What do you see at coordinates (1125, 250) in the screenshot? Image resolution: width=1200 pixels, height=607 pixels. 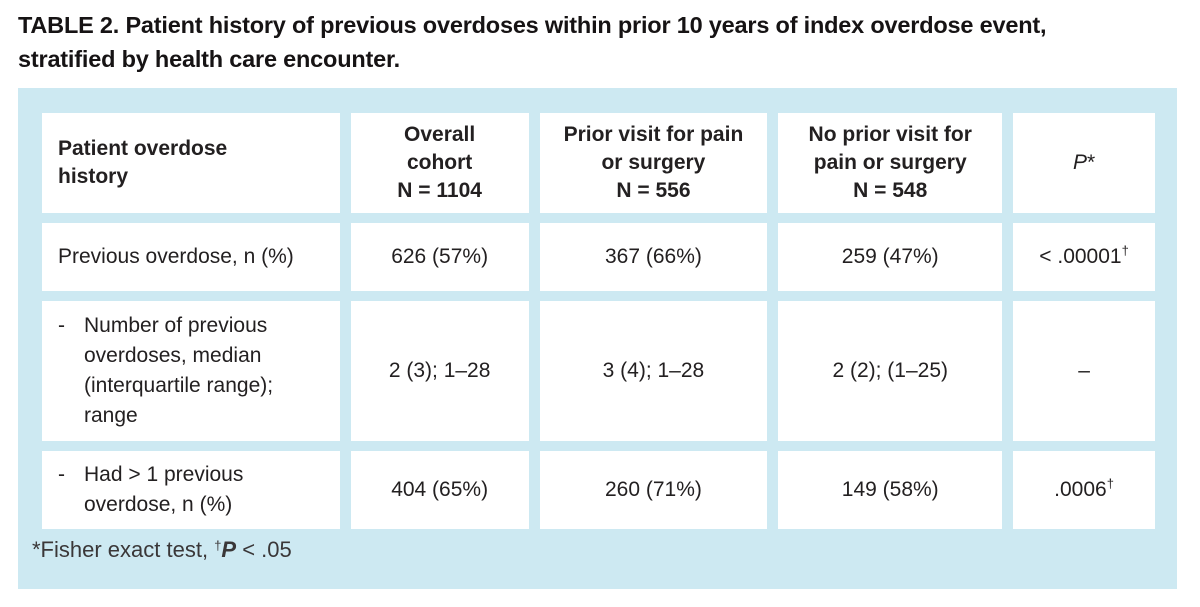 I see `row1-dagger: †` at bounding box center [1125, 250].